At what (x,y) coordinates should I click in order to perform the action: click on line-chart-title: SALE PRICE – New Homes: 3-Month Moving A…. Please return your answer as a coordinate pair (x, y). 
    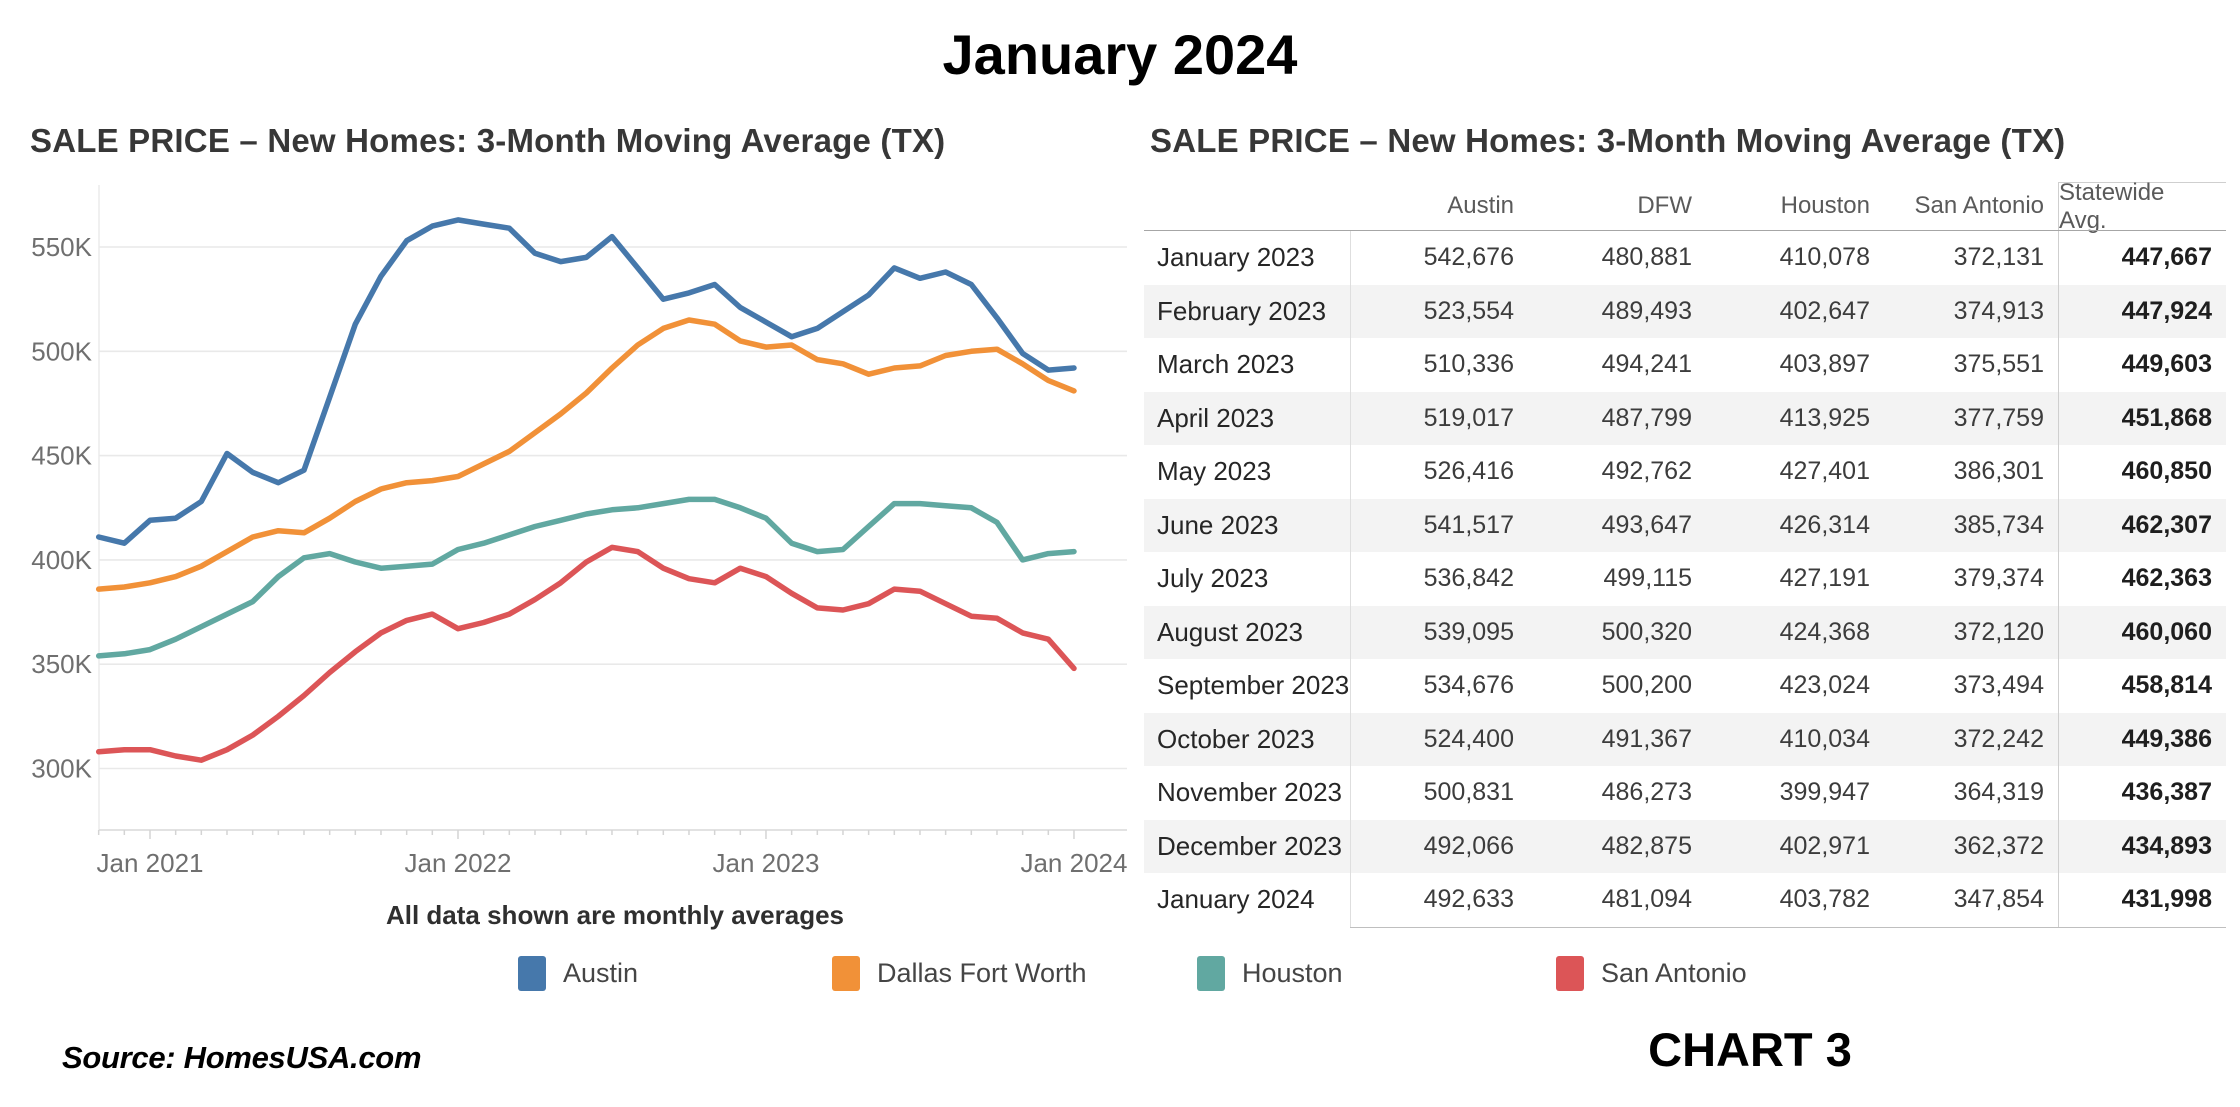
    Looking at the image, I should click on (488, 140).